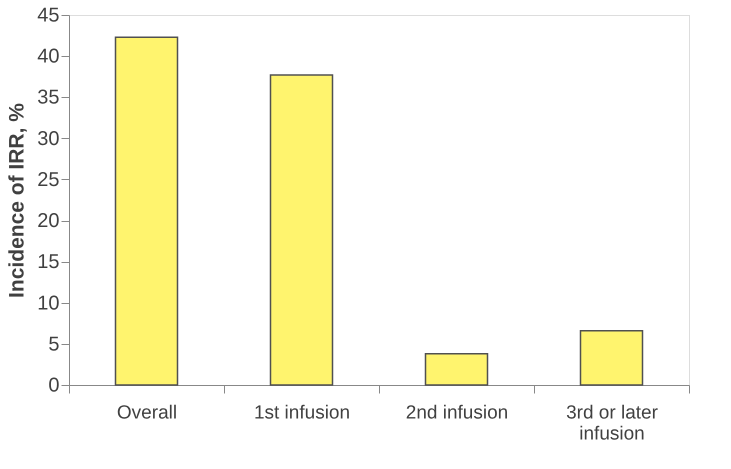  Describe the element at coordinates (54, 344) in the screenshot. I see `y-tick-label: 5` at that location.